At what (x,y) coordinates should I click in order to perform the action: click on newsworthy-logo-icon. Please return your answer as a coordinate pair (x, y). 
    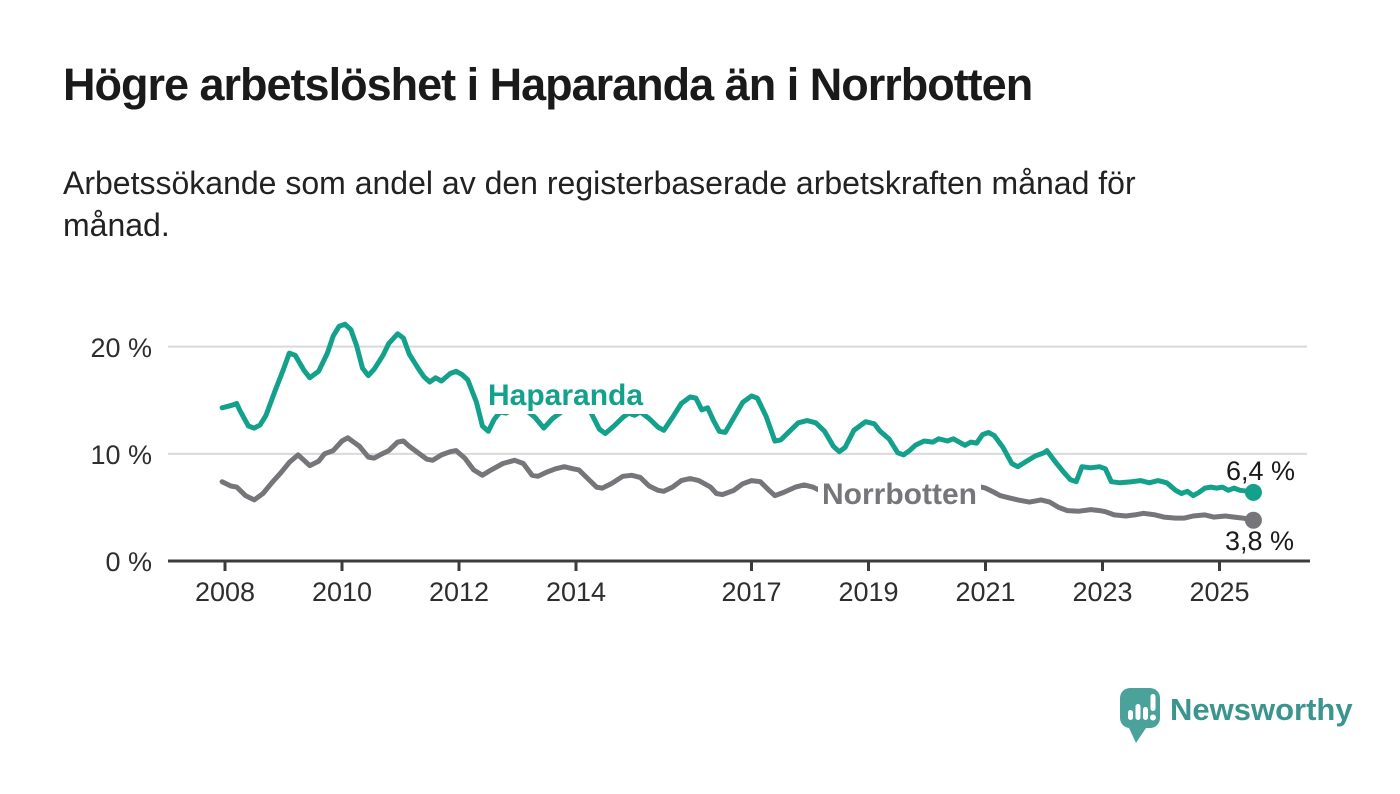
    Looking at the image, I should click on (1140, 715).